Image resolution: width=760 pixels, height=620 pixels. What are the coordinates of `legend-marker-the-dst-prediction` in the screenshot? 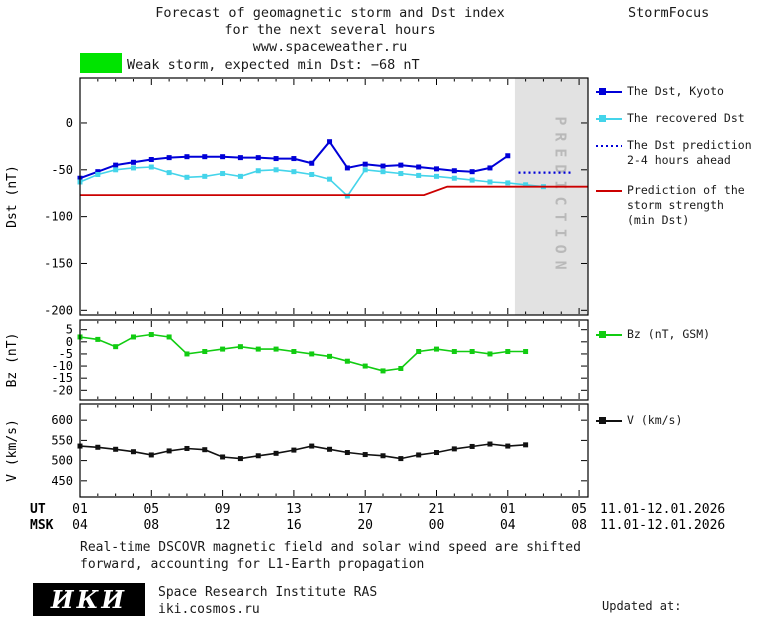 It's located at (609, 145).